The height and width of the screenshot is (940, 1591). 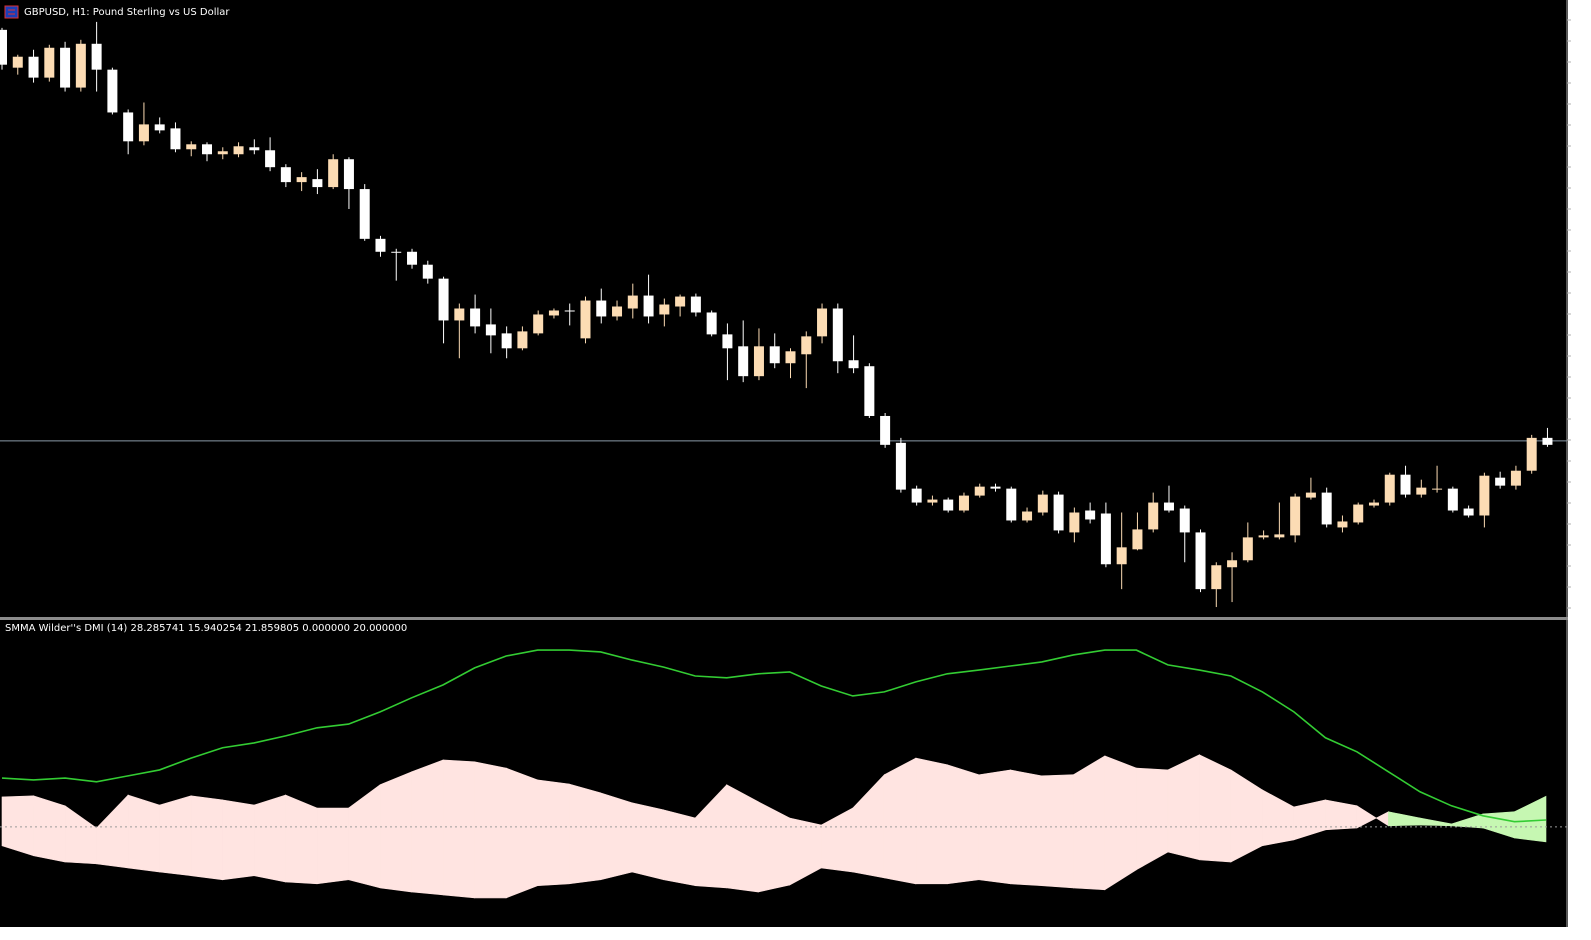 I want to click on symbol-icon, so click(x=11, y=12).